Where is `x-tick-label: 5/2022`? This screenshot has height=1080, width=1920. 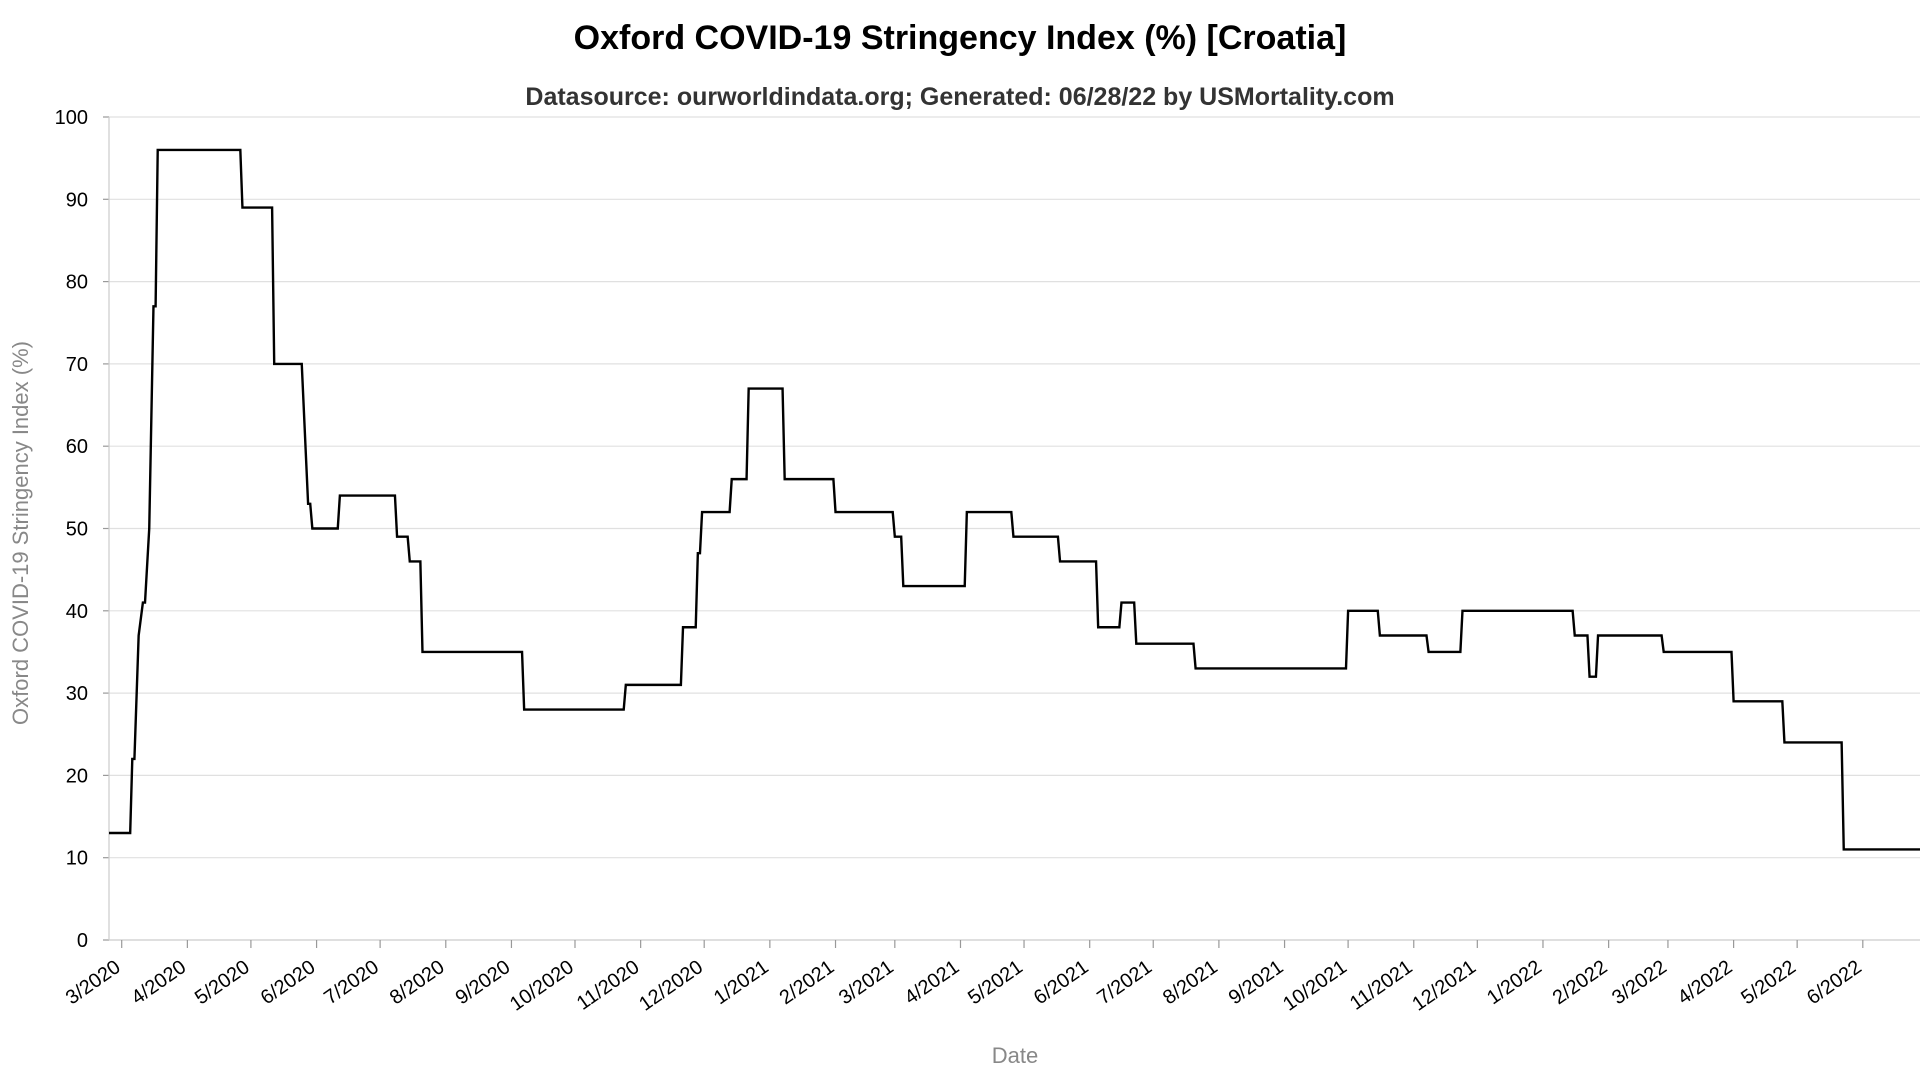
x-tick-label: 5/2022 is located at coordinates (1768, 982).